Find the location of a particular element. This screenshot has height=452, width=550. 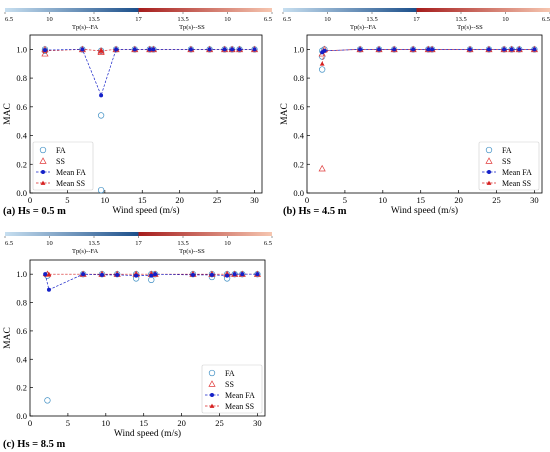

colorbar-fa is located at coordinates (350, 10).